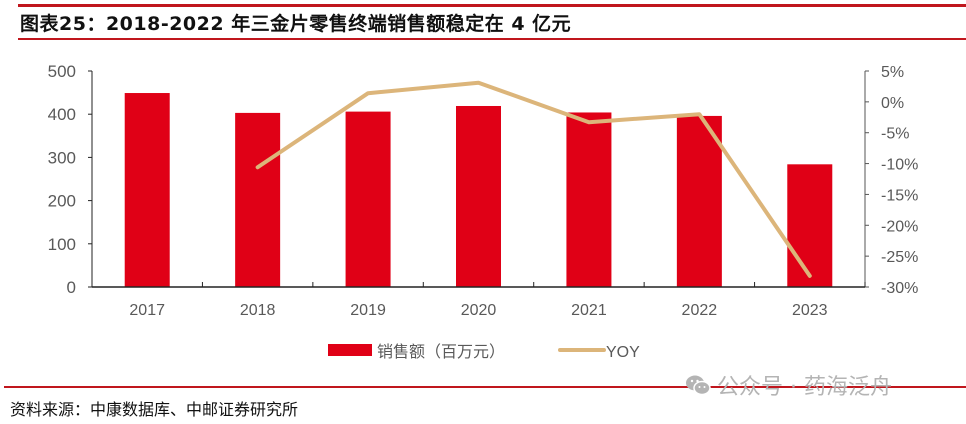  I want to click on x-tick-label: 2023, so click(810, 310).